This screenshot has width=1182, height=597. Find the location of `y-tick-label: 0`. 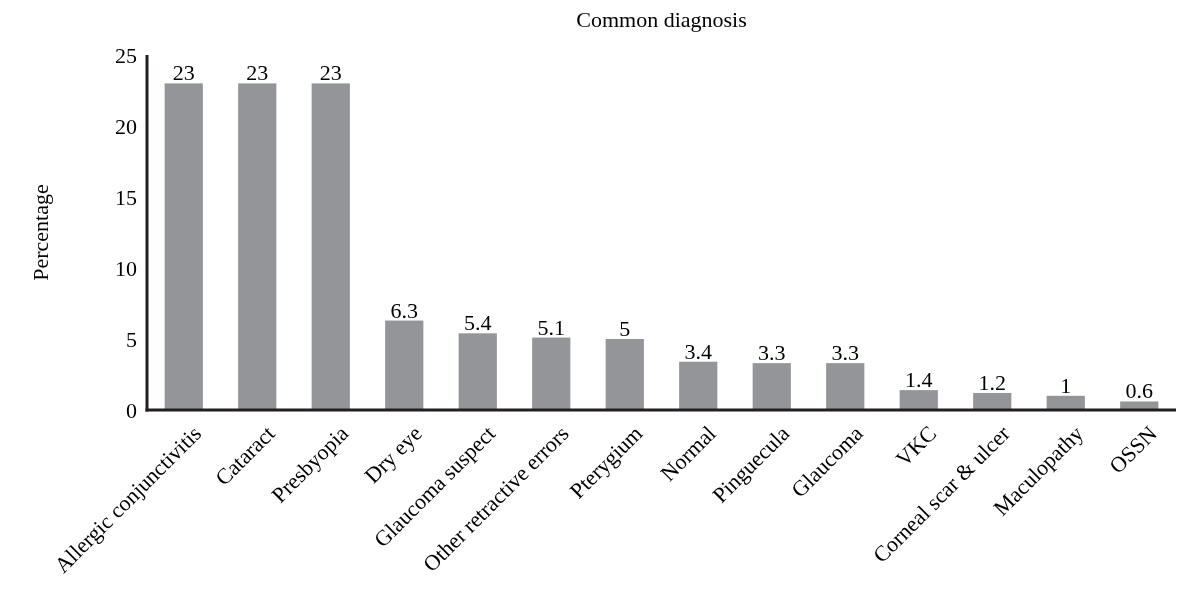

y-tick-label: 0 is located at coordinates (131, 410).